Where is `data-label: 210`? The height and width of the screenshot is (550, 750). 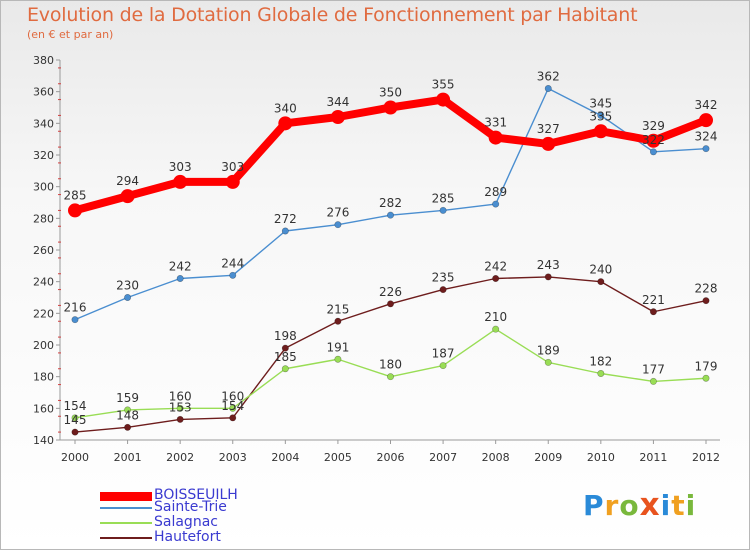
data-label: 210 is located at coordinates (495, 317).